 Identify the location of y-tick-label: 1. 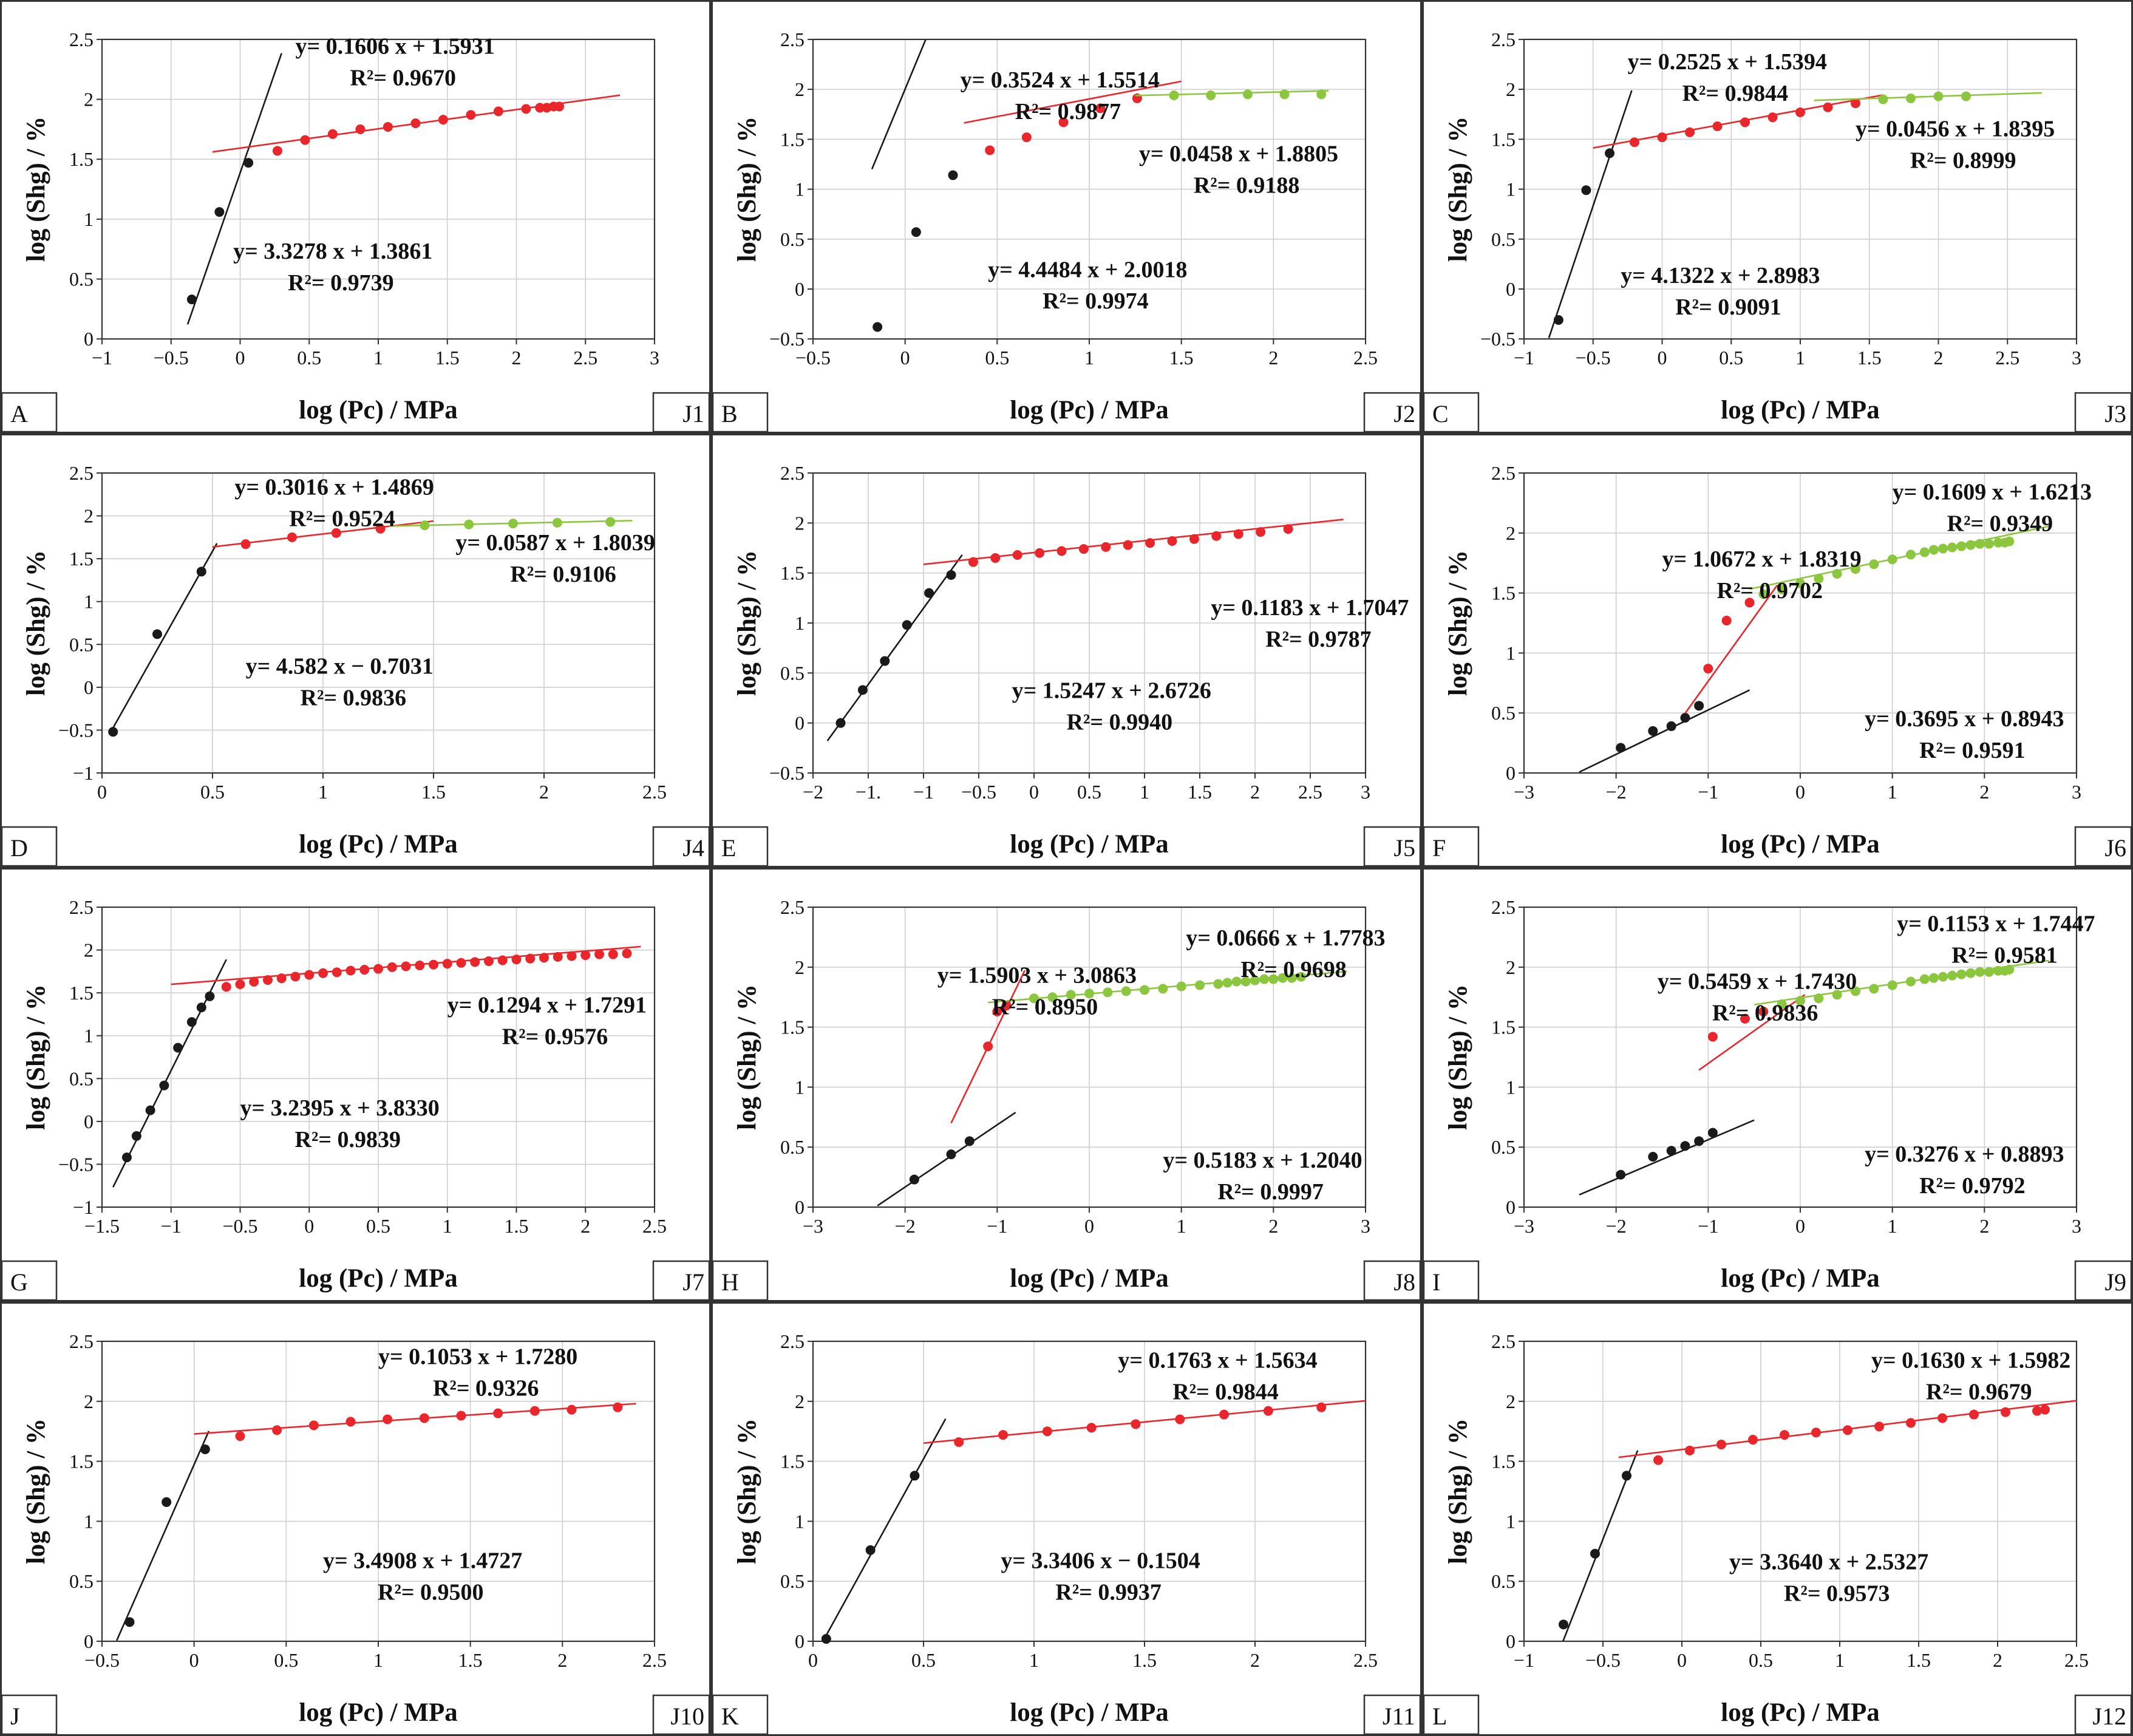
(89, 1521).